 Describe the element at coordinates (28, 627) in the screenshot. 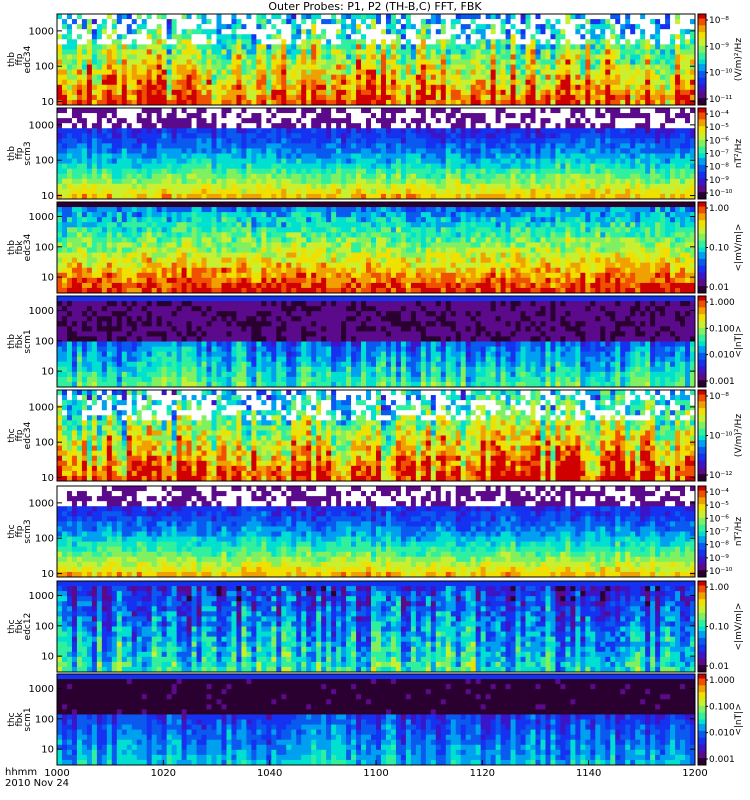

I see `y-label-line: edc12` at that location.